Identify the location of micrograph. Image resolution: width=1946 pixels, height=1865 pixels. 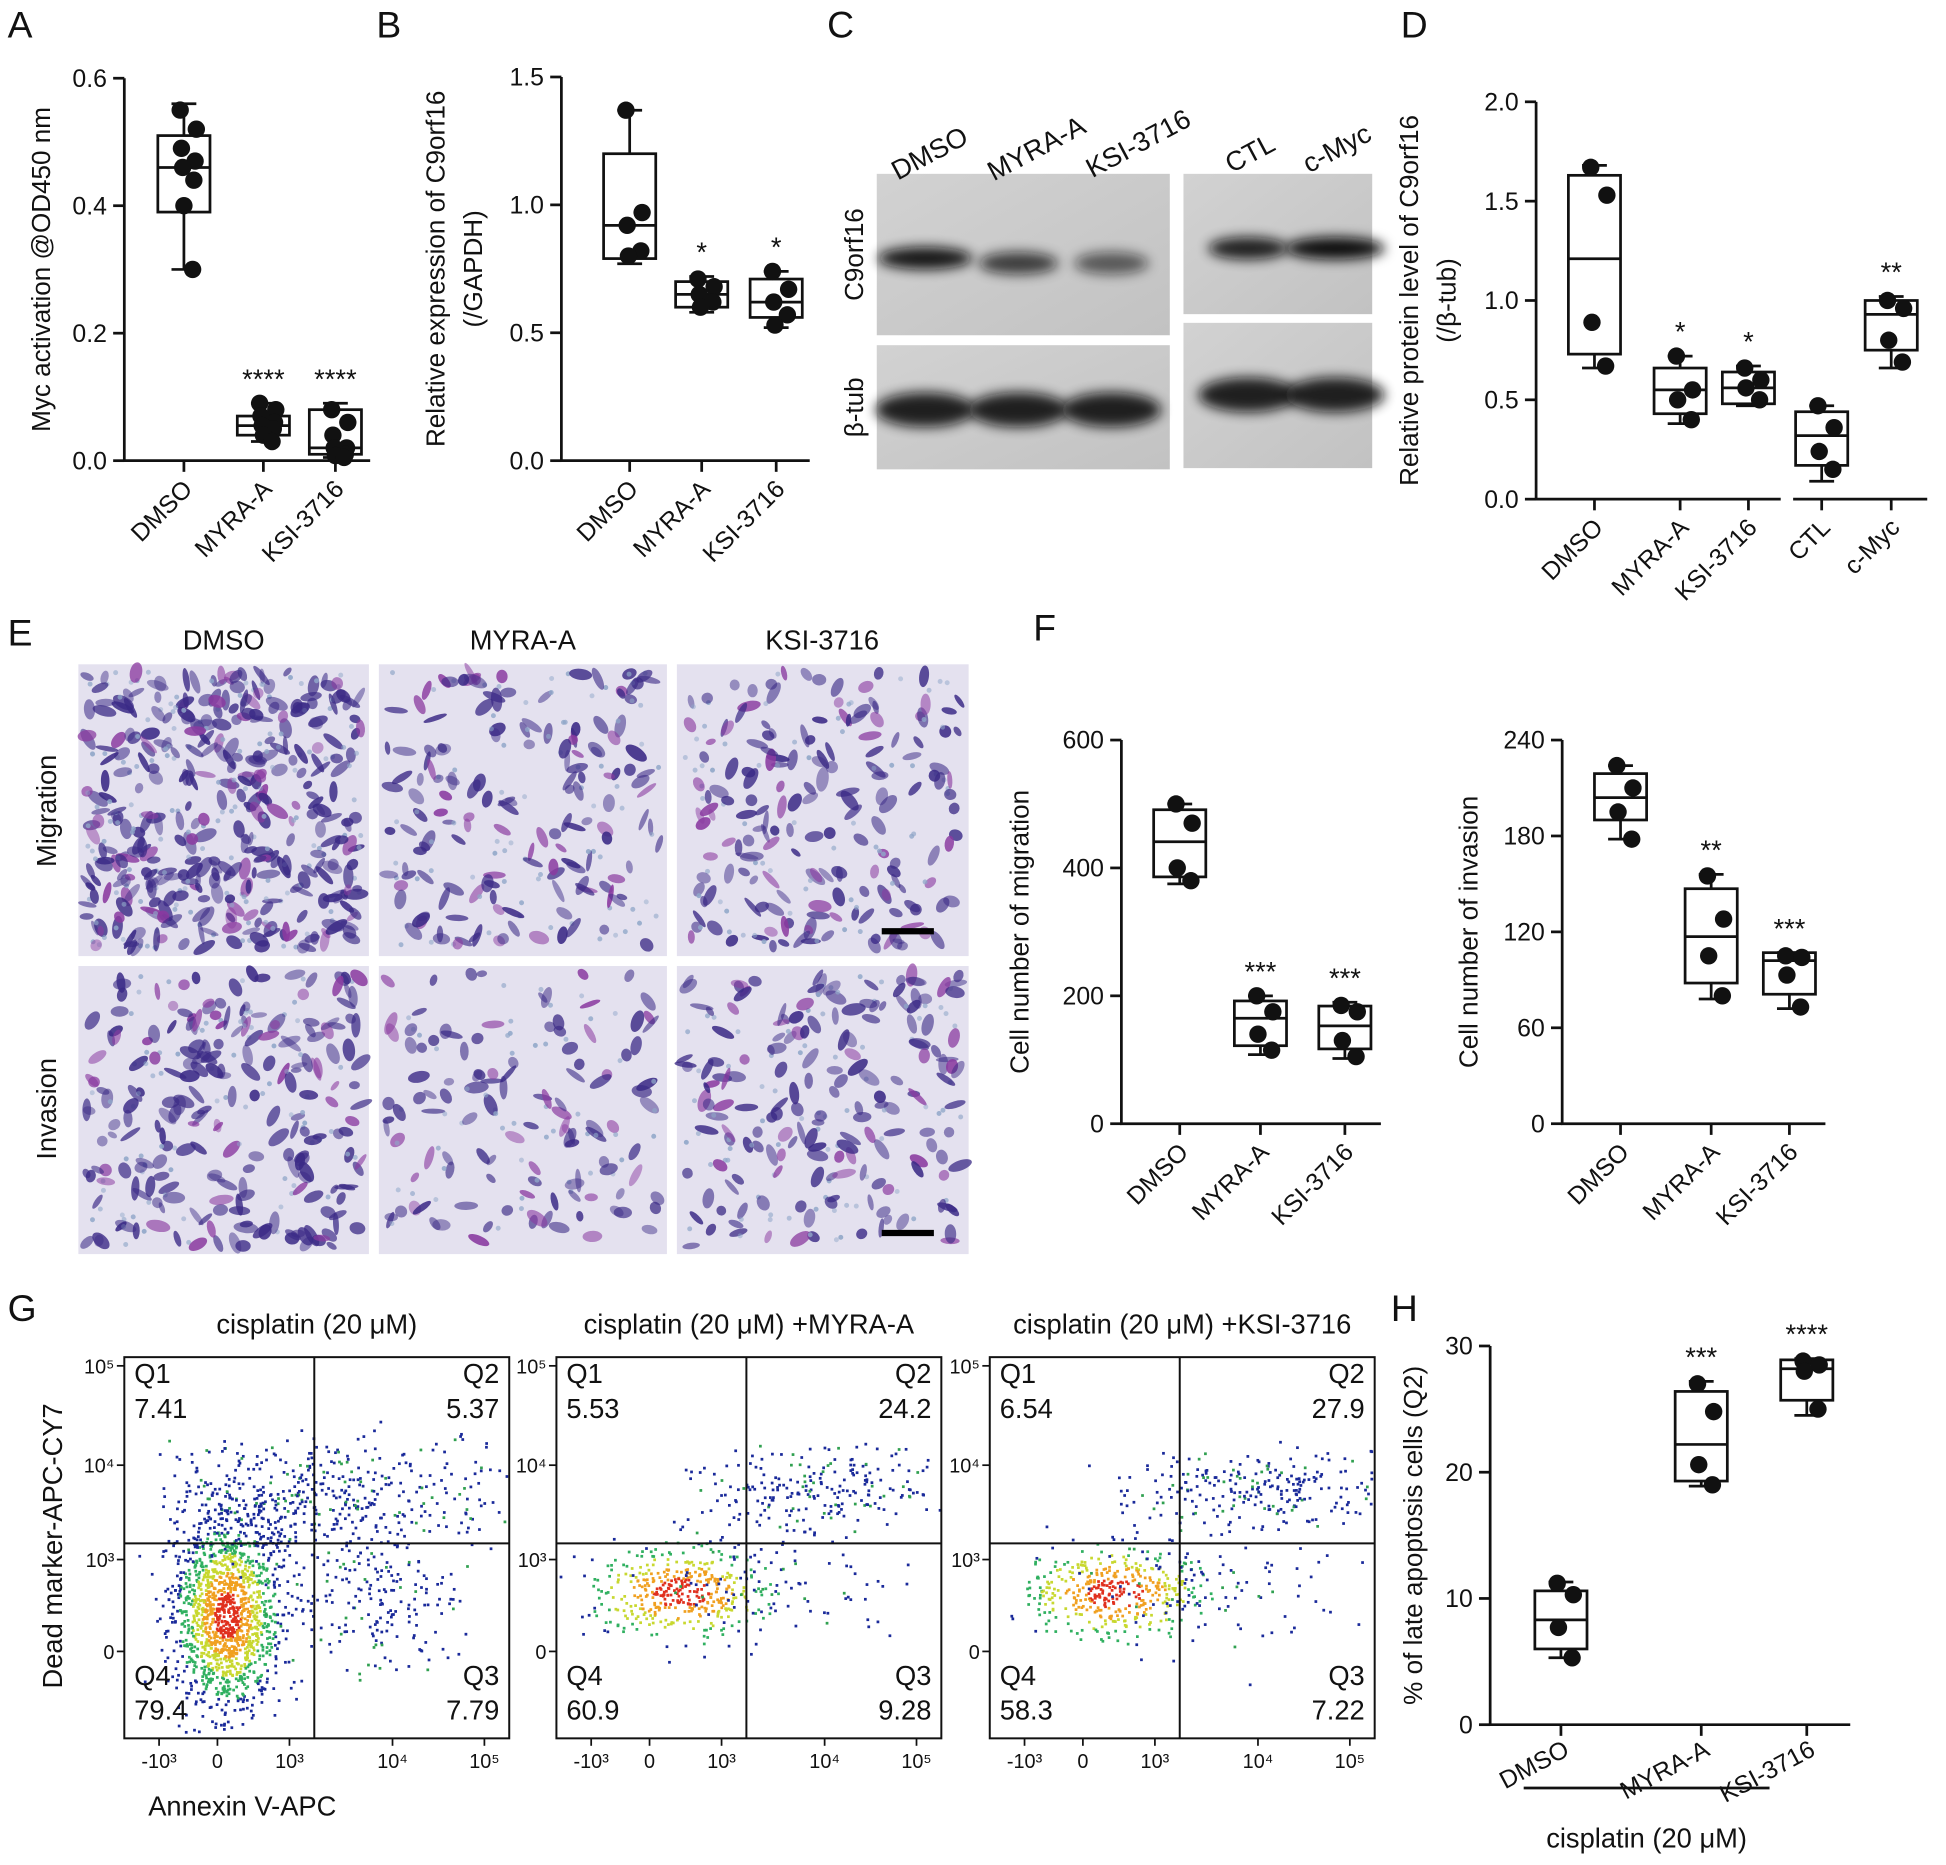
(225, 1110).